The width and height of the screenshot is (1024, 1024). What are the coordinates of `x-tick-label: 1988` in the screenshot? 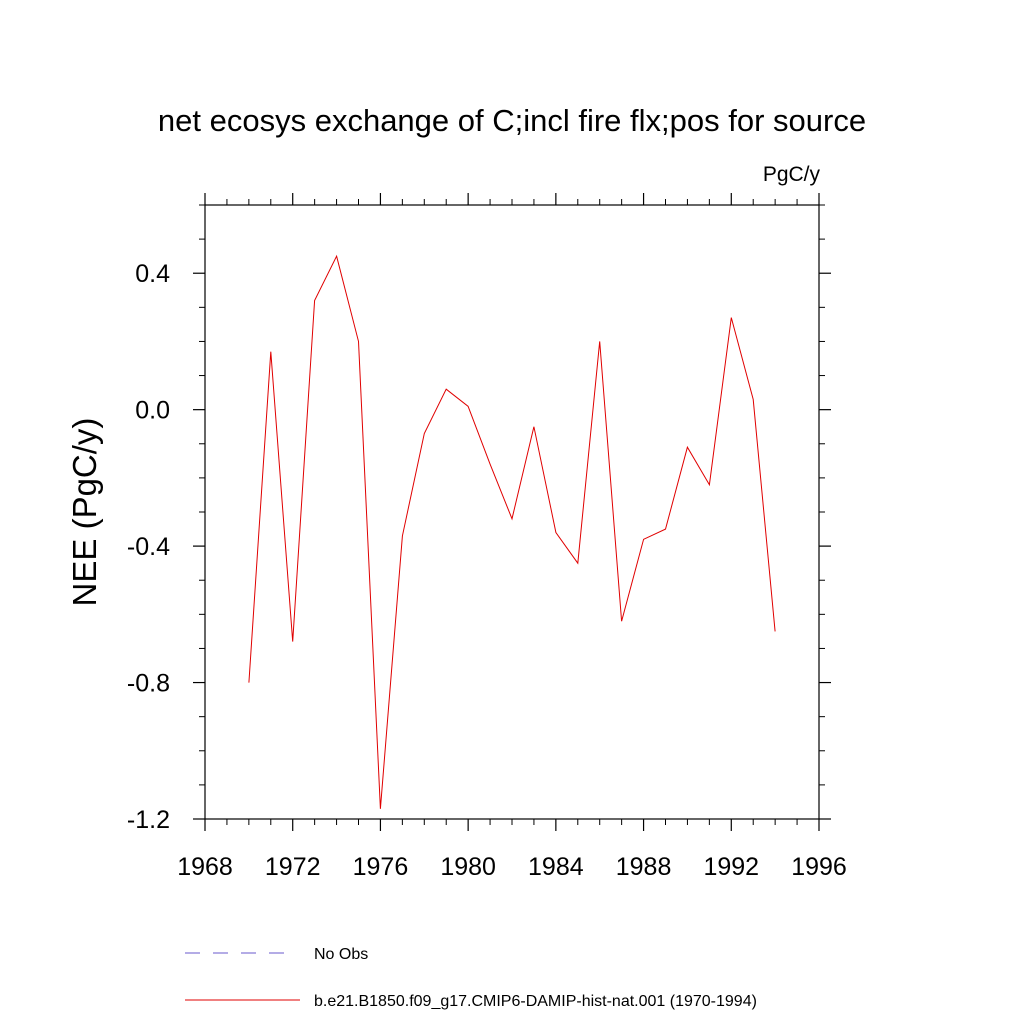 It's located at (644, 867).